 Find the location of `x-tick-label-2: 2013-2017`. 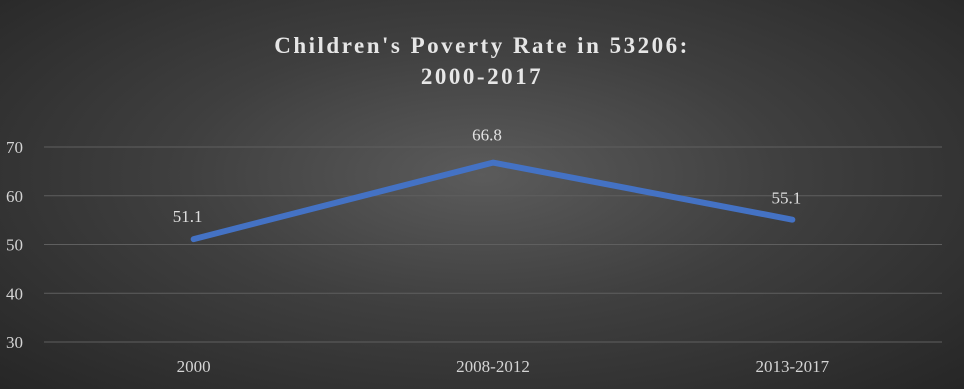

x-tick-label-2: 2013-2017 is located at coordinates (792, 366).